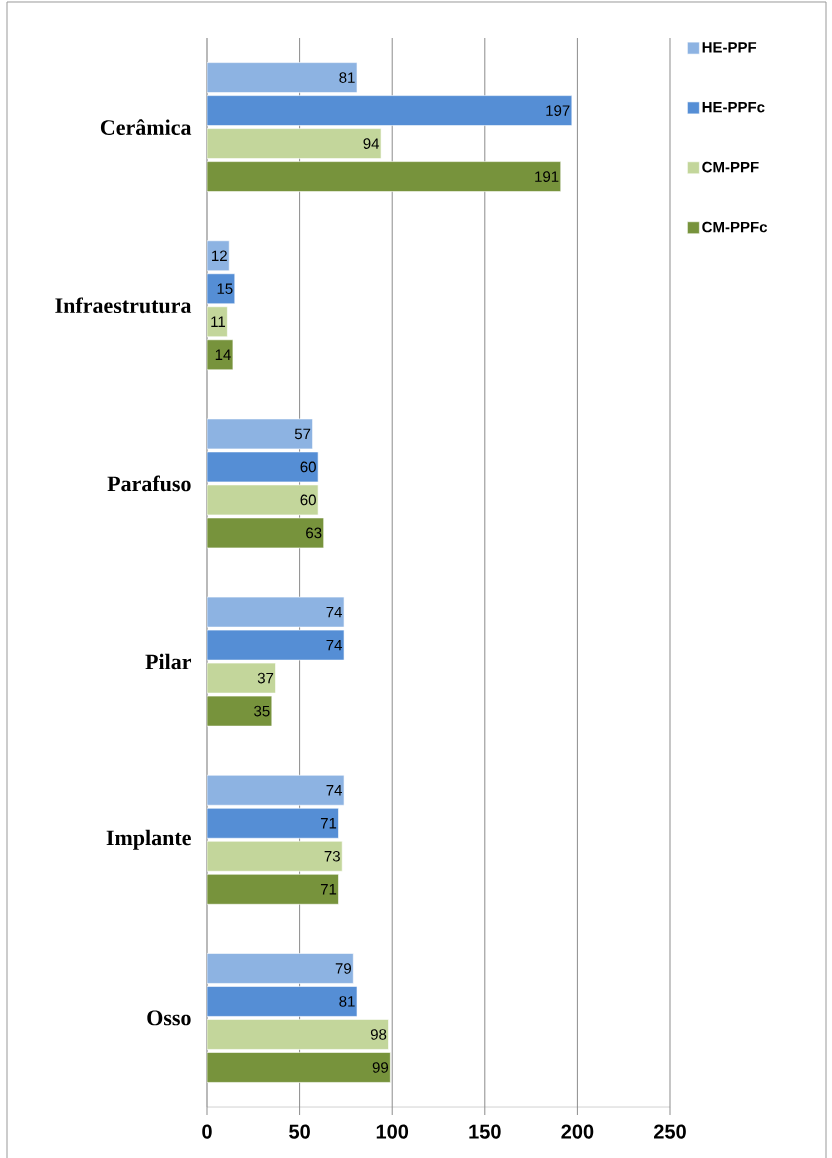  Describe the element at coordinates (262, 711) in the screenshot. I see `data-label: 35` at that location.